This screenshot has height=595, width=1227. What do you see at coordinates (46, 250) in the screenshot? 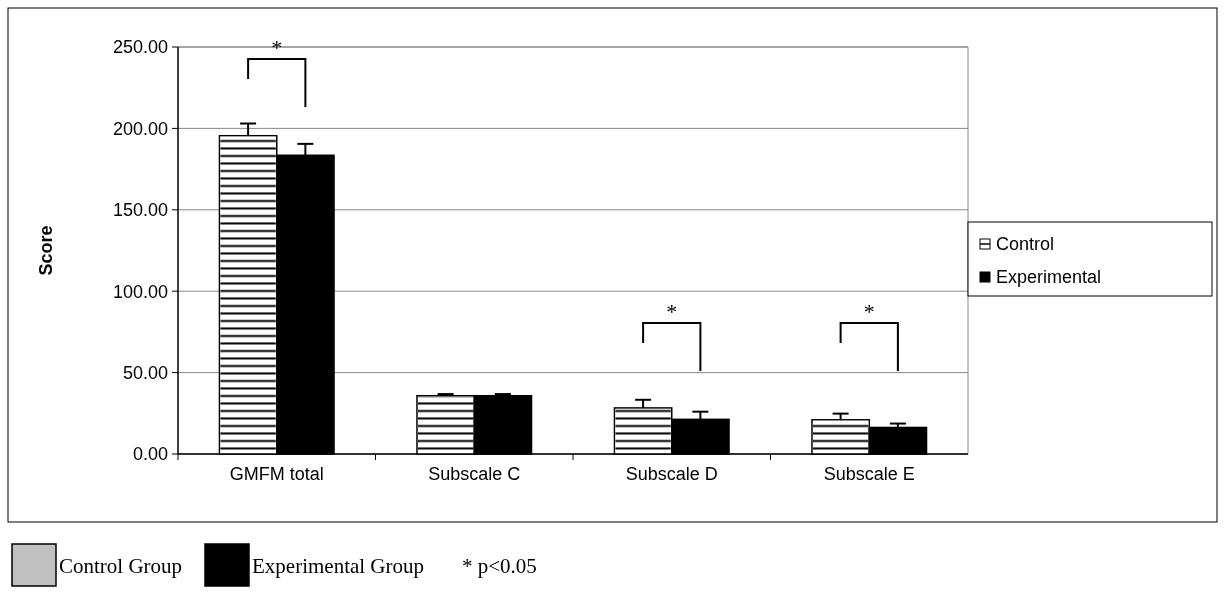
I see `y-axis-title: Score` at bounding box center [46, 250].